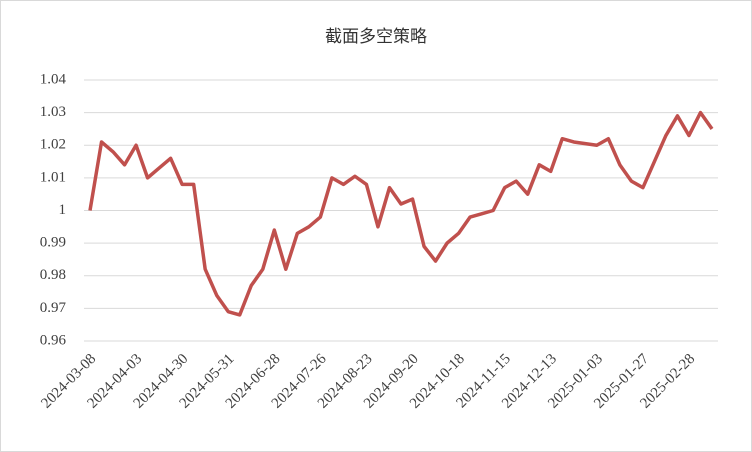  Describe the element at coordinates (53, 243) in the screenshot. I see `y-tick-label: 0.99` at that location.